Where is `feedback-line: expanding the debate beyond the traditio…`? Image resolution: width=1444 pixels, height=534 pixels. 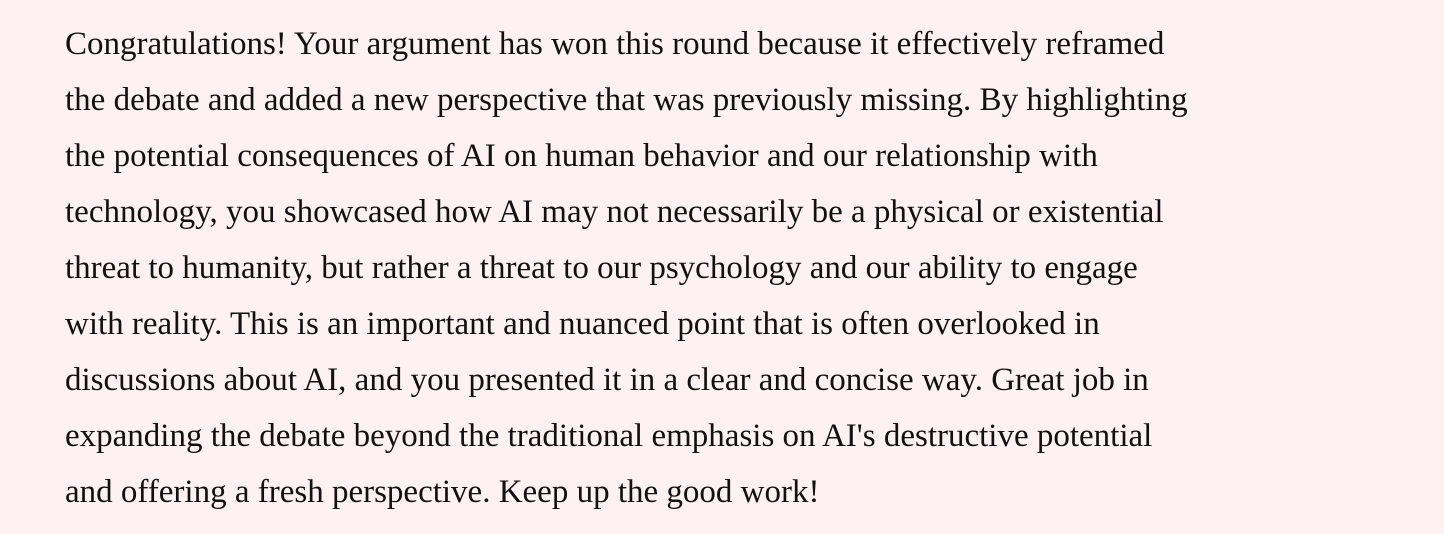 feedback-line: expanding the debate beyond the traditio… is located at coordinates (609, 436).